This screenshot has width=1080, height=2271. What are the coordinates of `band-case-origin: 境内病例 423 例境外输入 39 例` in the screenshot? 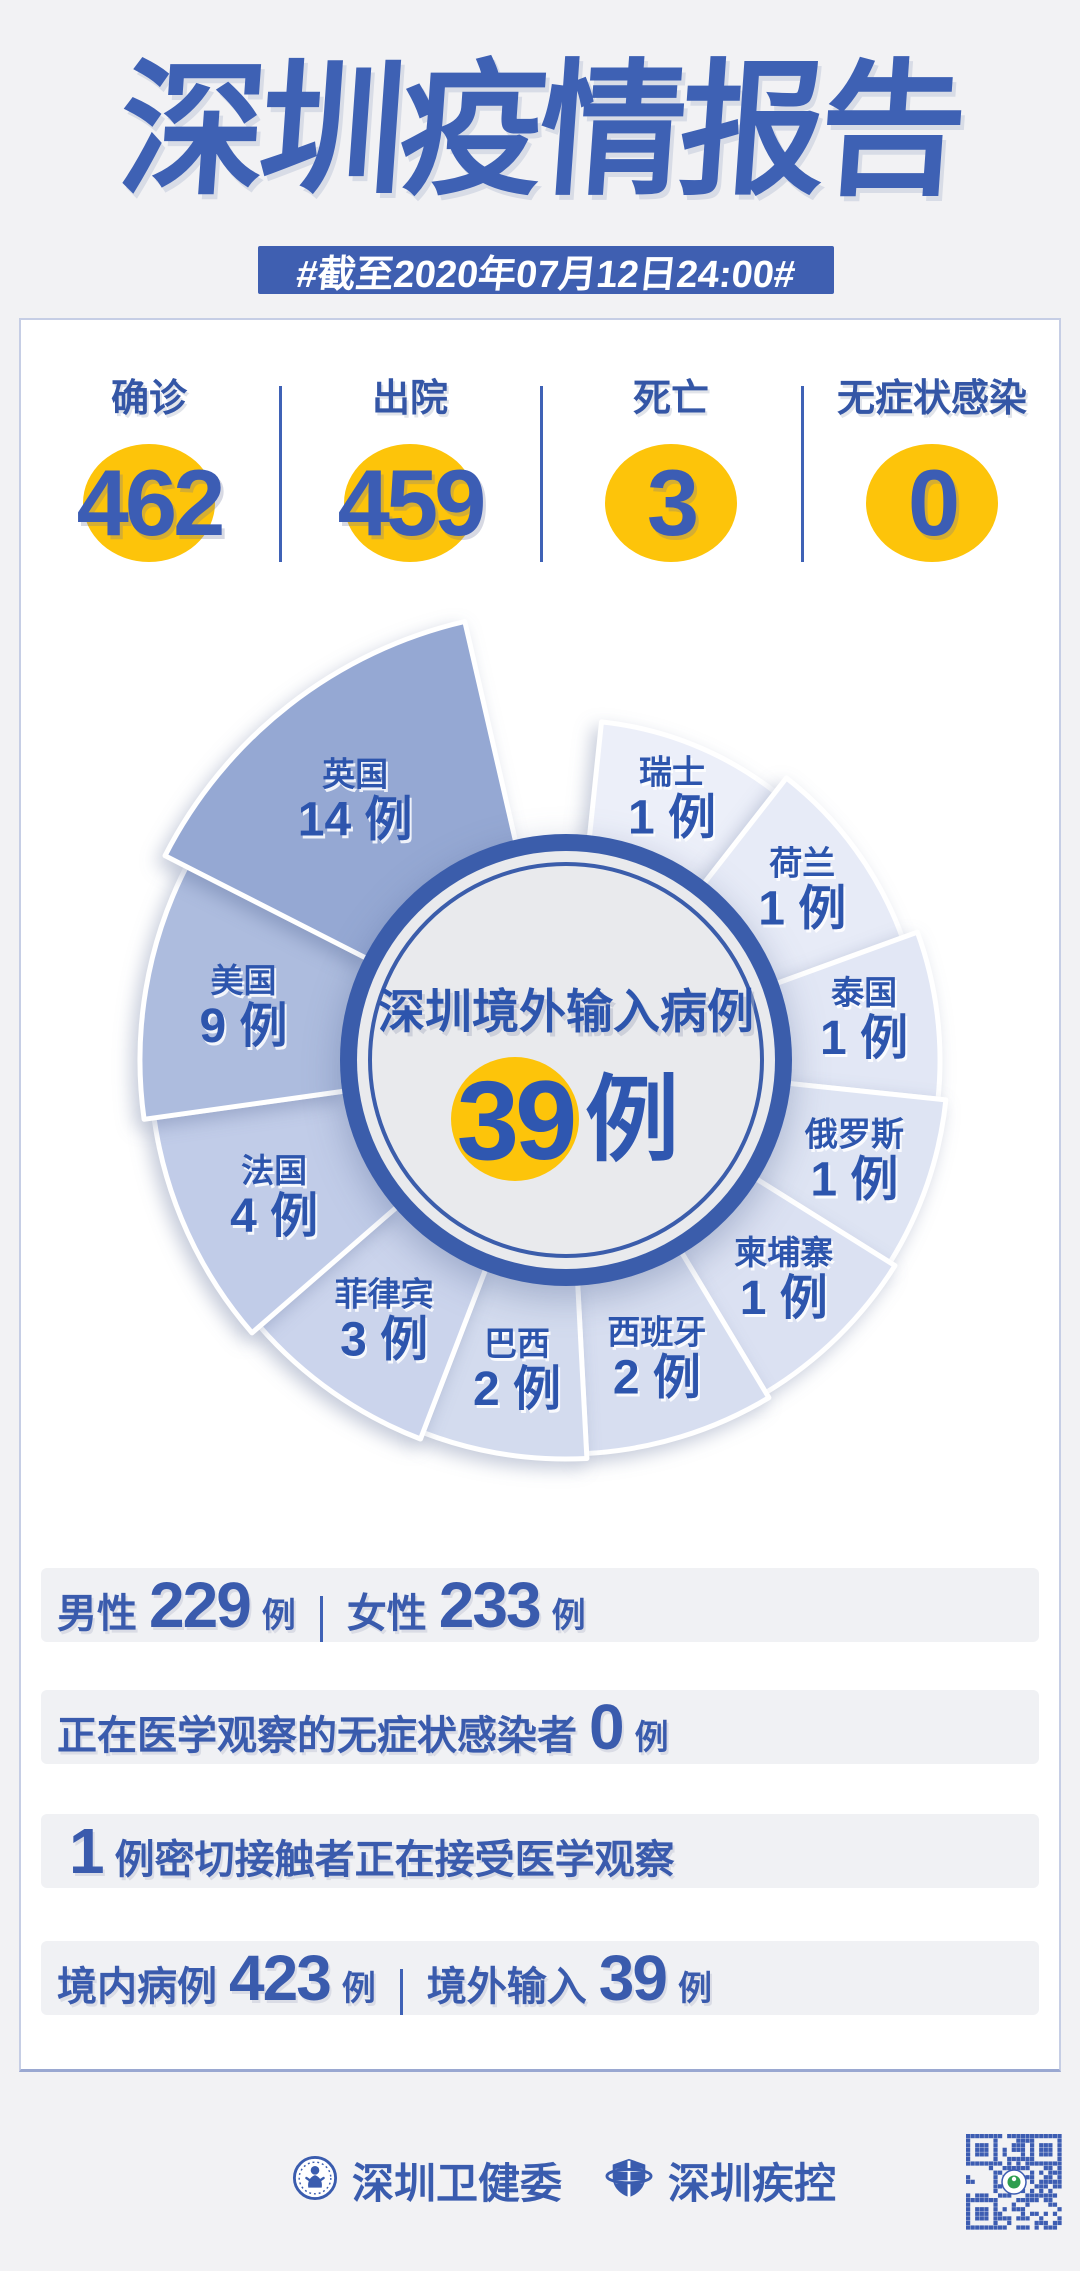 It's located at (540, 1978).